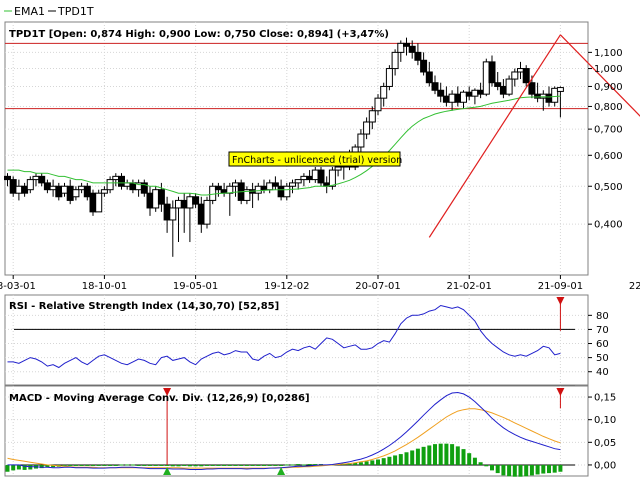  I want to click on price-trendlines, so click(534, 136).